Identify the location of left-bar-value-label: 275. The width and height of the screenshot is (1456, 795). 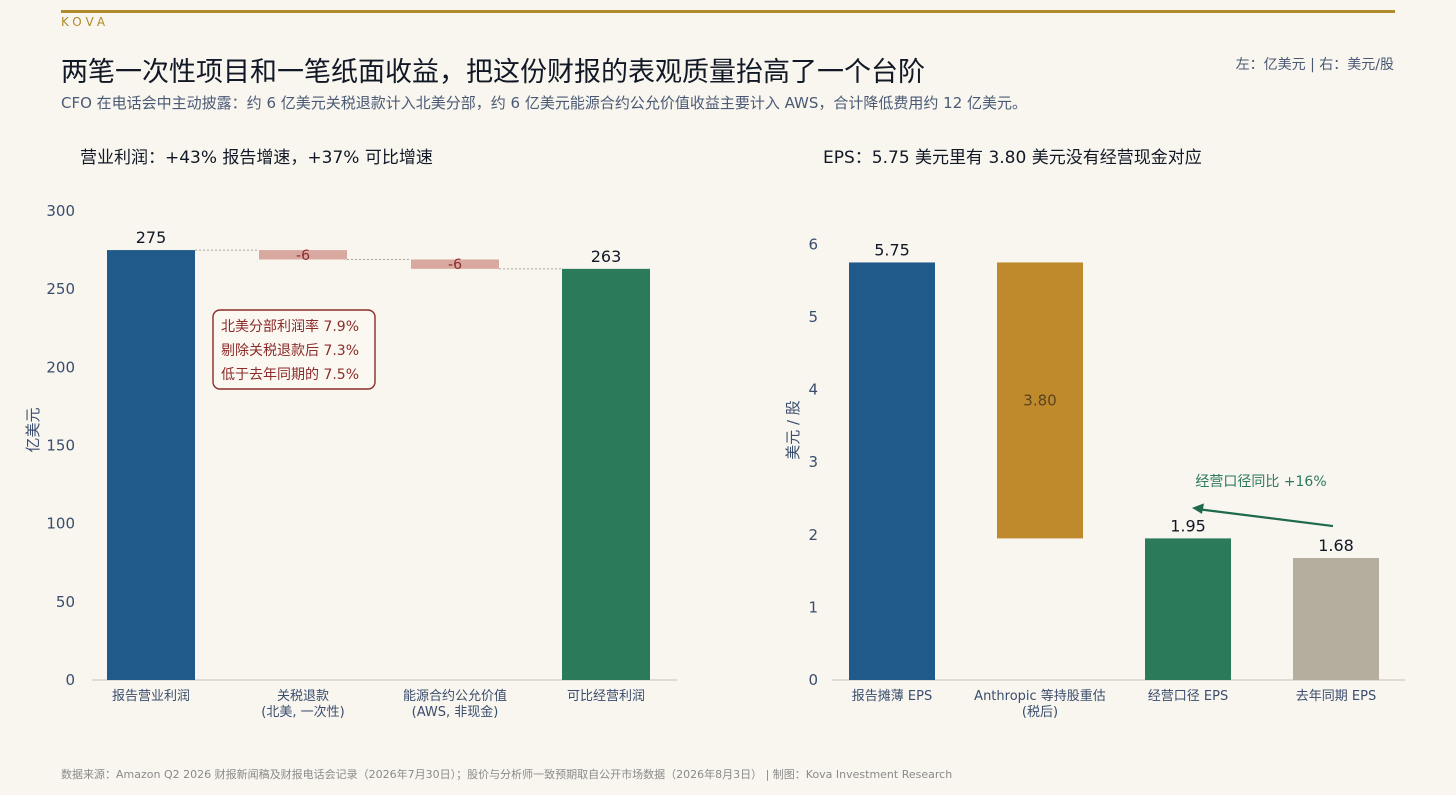
(151, 237).